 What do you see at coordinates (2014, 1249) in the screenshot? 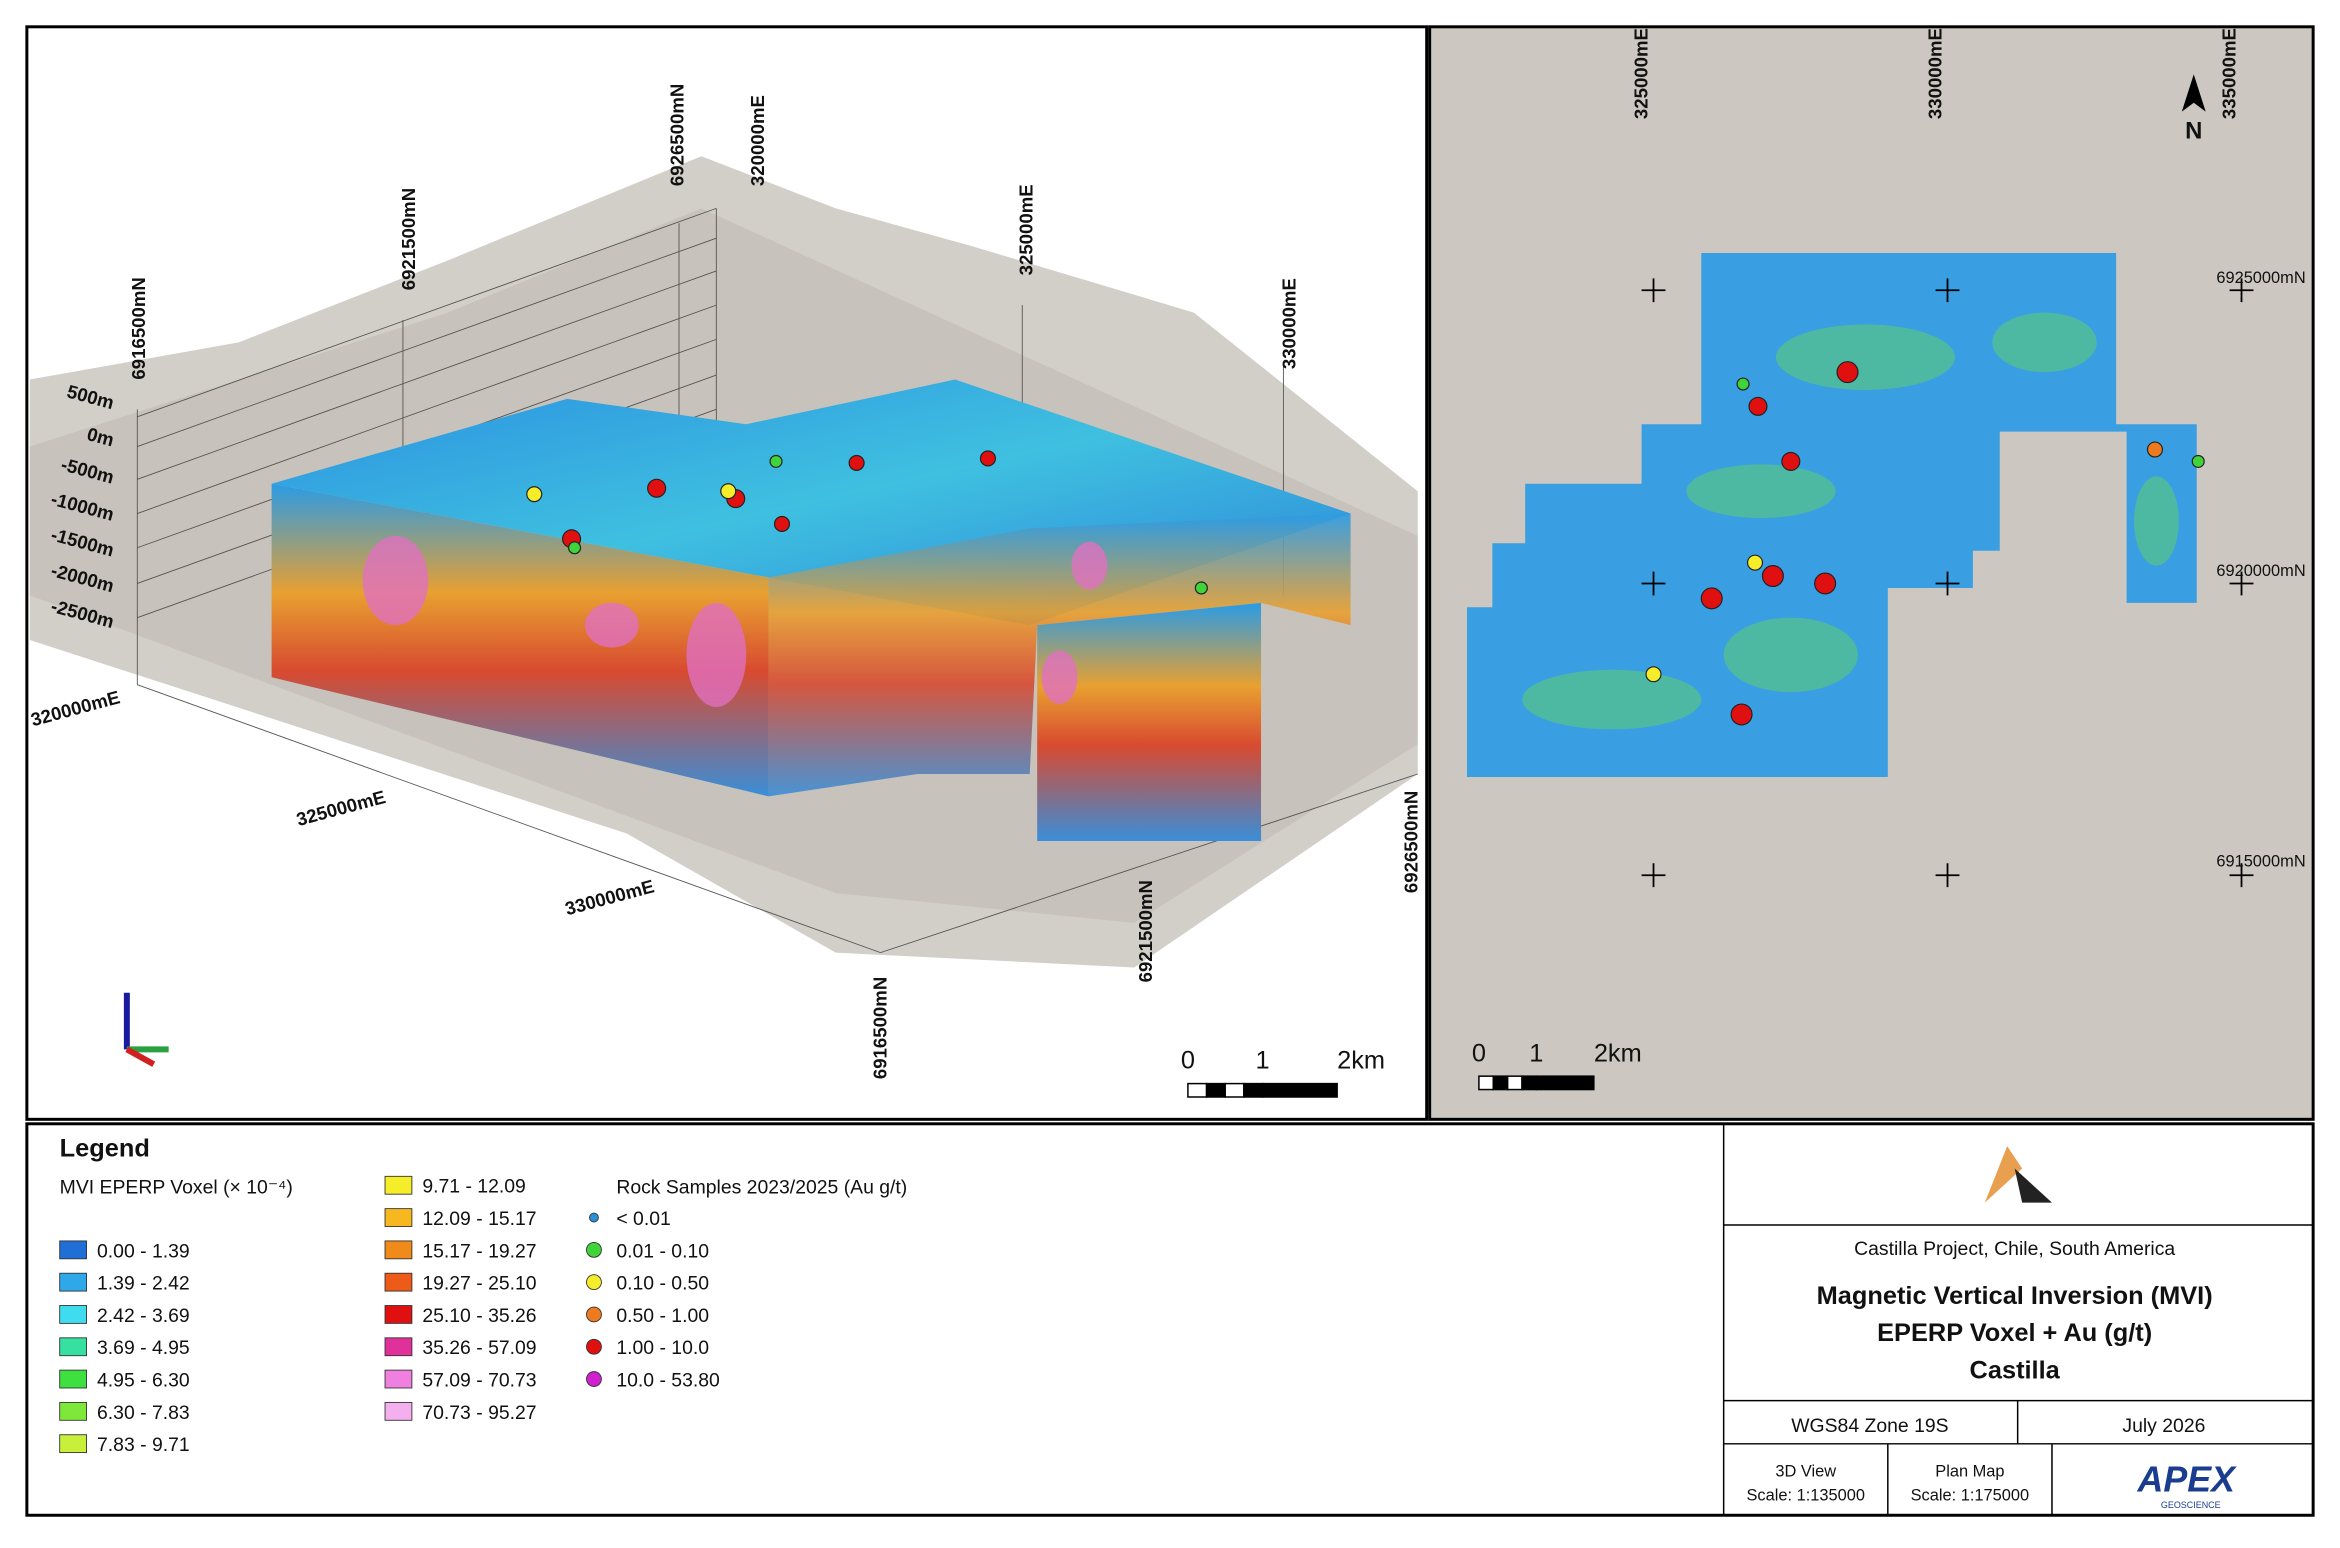
I see `project-name: Castilla Project, Chile, South America` at bounding box center [2014, 1249].